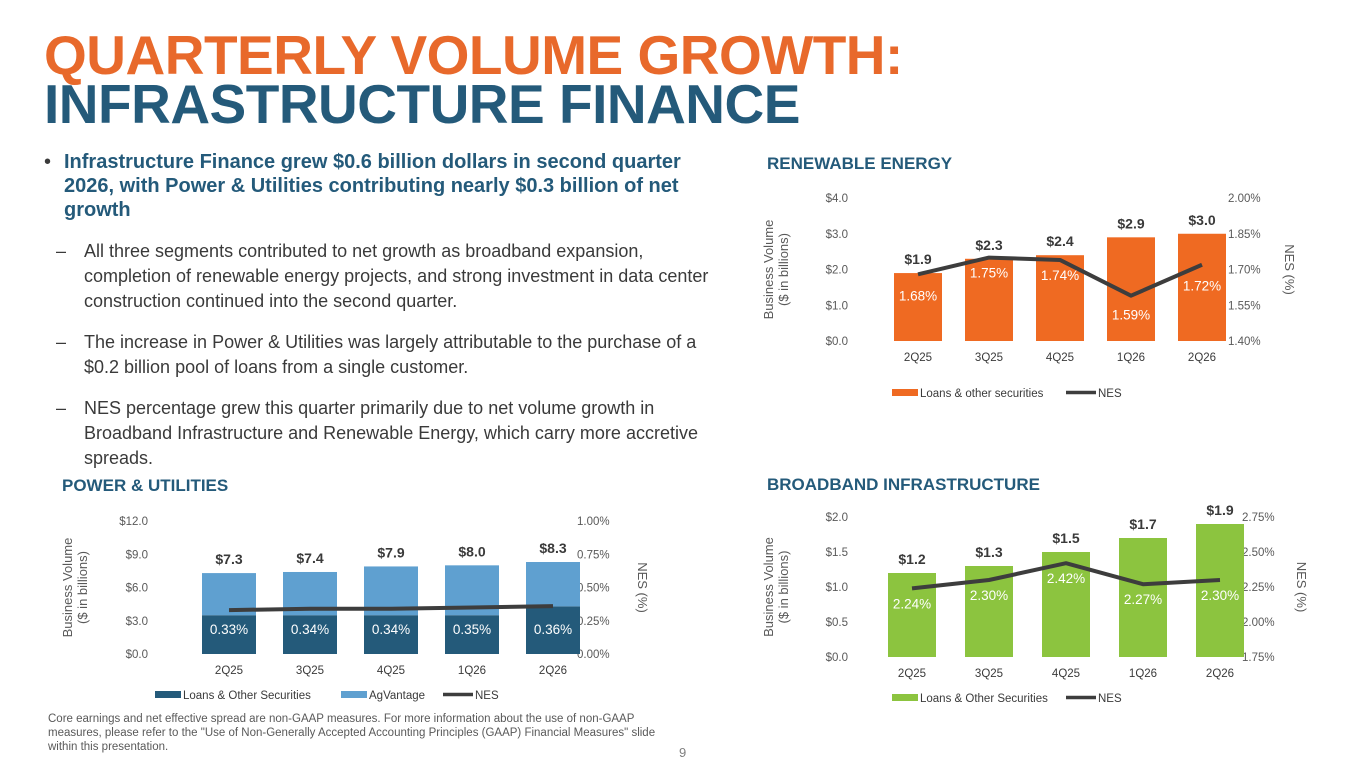  What do you see at coordinates (391, 671) in the screenshot?
I see `category-label: 4Q25` at bounding box center [391, 671].